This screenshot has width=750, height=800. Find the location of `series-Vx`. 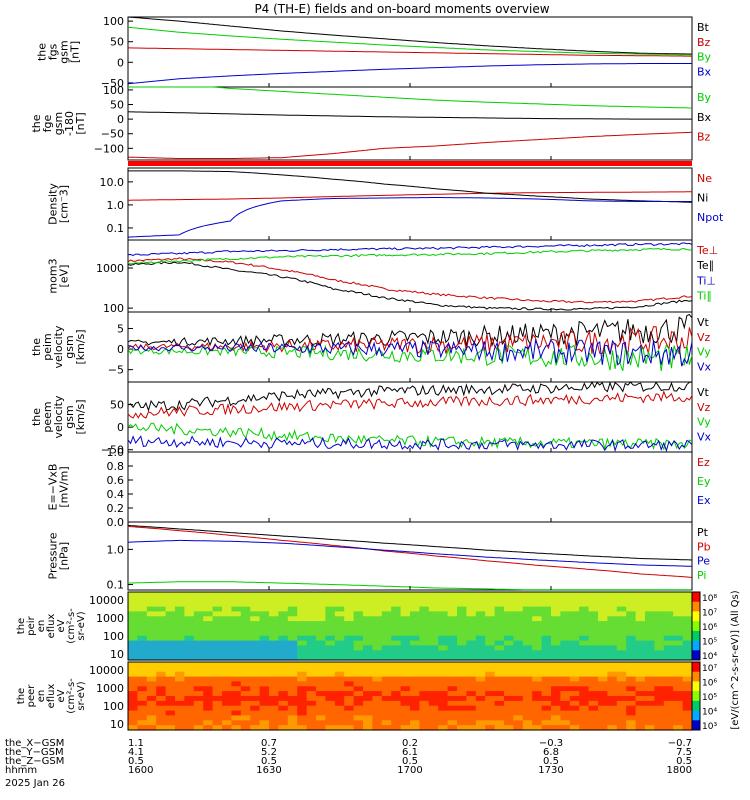

series-Vx is located at coordinates (410, 352).